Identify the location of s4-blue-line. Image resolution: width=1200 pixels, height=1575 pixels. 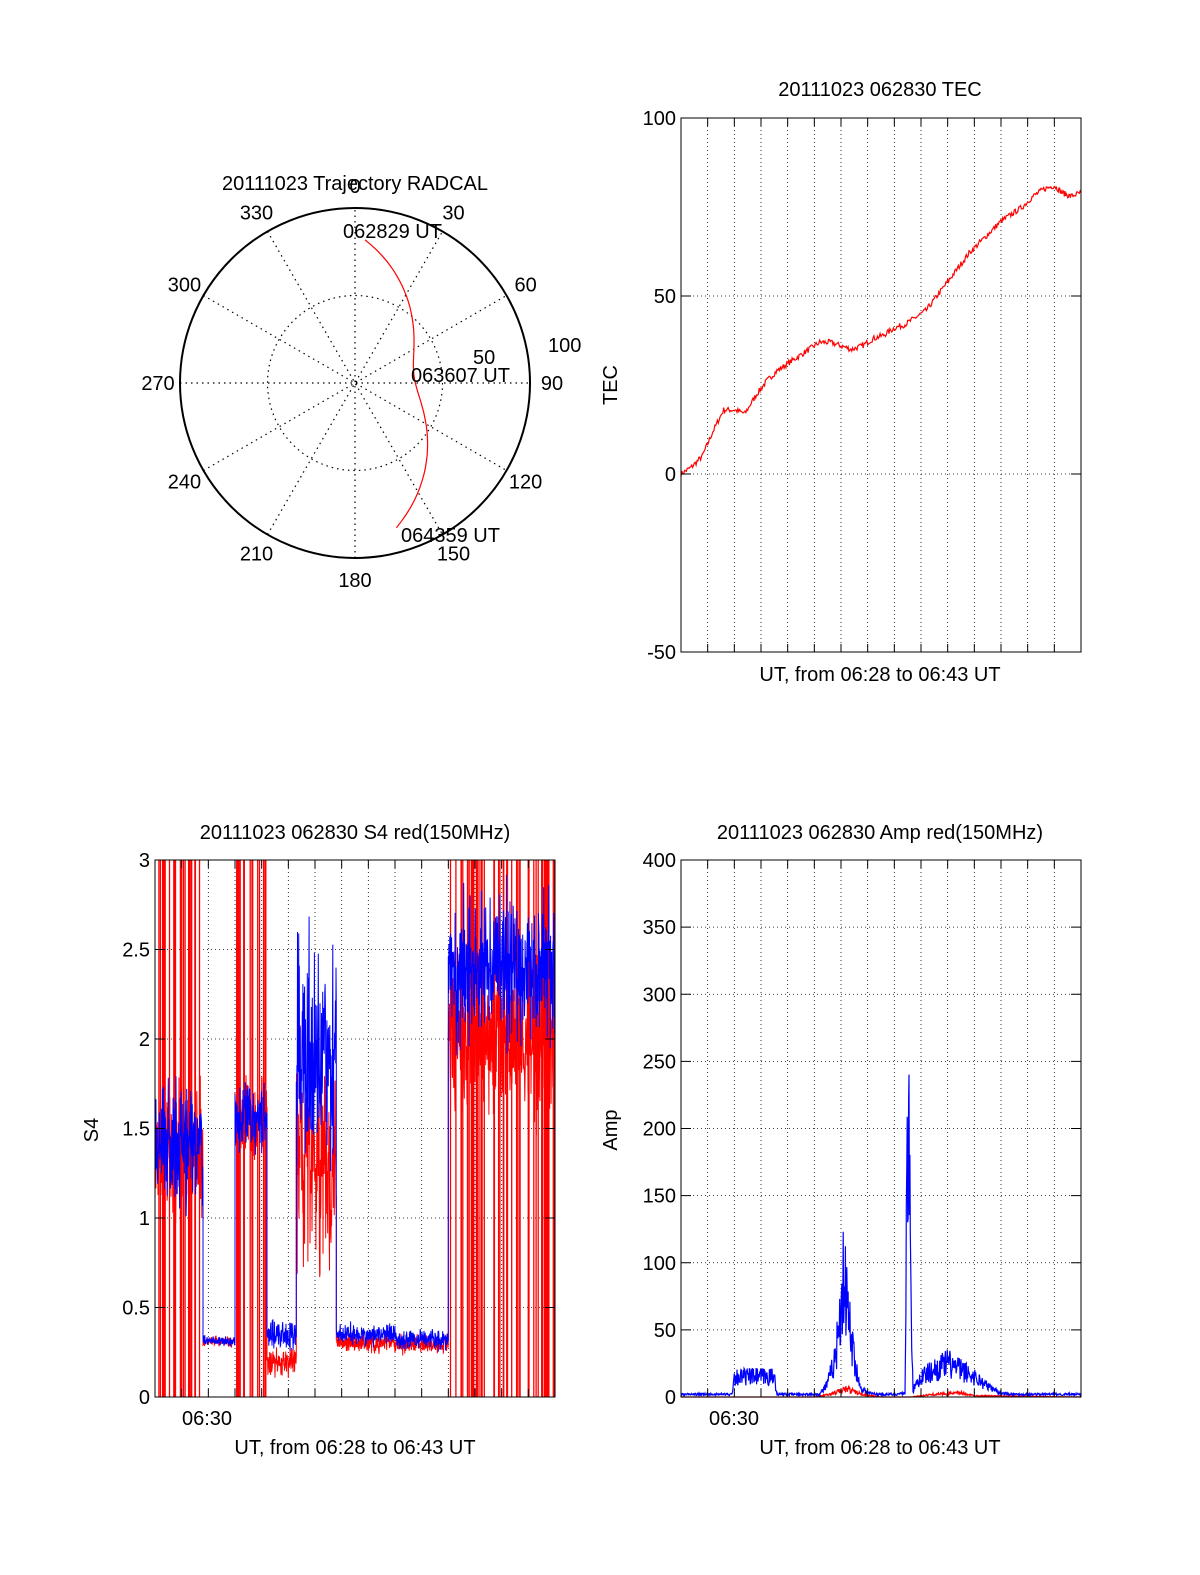
(355, 1113).